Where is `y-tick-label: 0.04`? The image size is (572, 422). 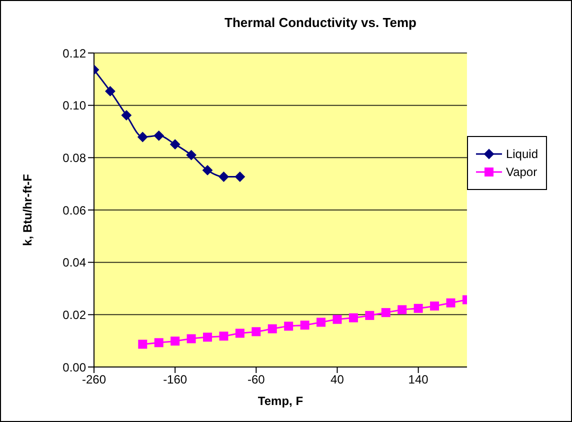
y-tick-label: 0.04 is located at coordinates (74, 263).